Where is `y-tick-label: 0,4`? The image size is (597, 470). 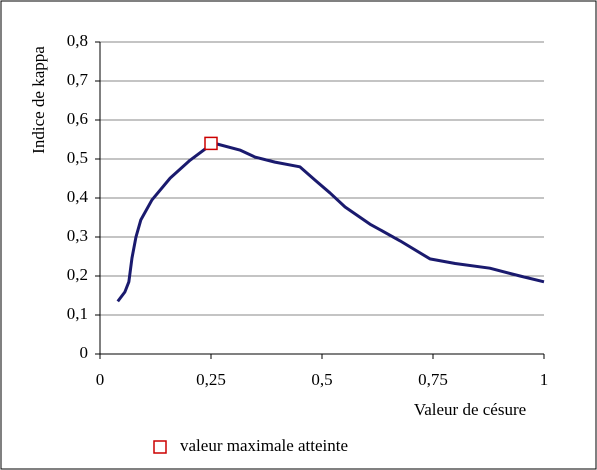 y-tick-label: 0,4 is located at coordinates (78, 196).